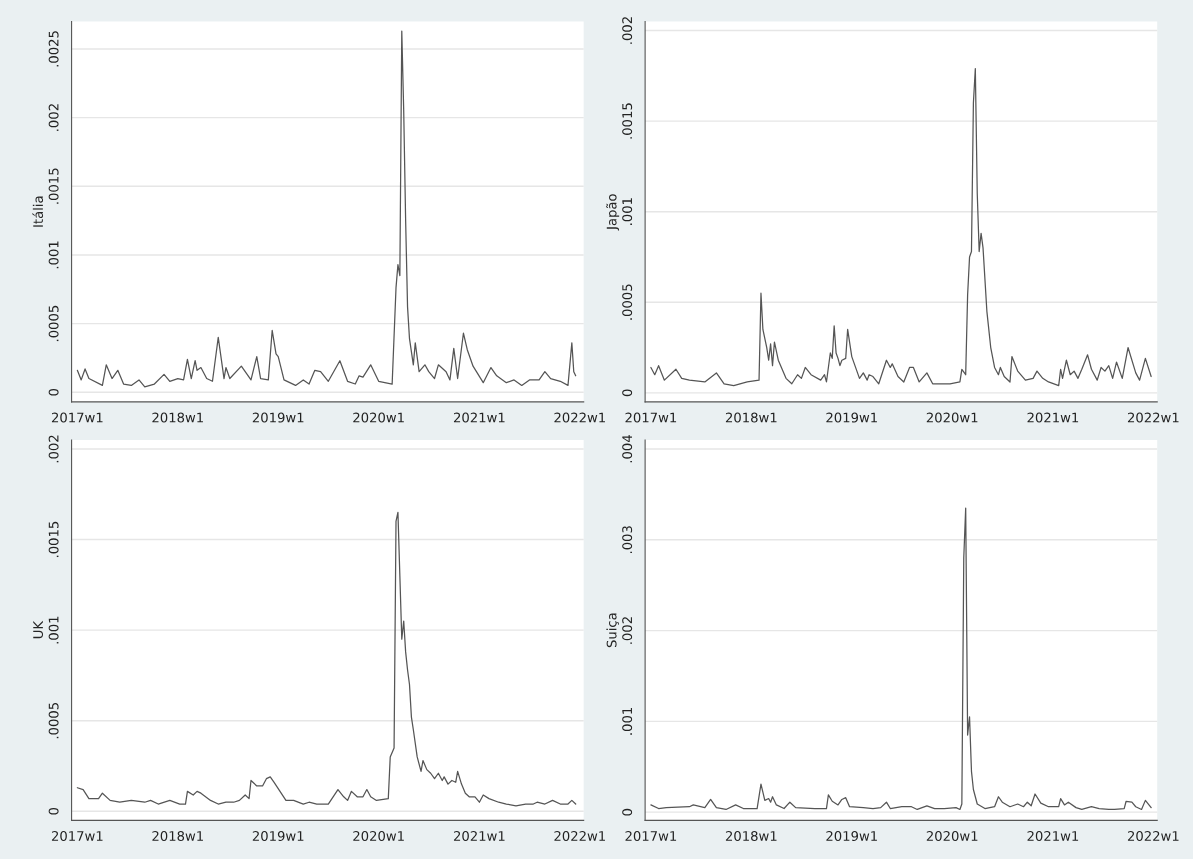 This screenshot has width=1193, height=859. Describe the element at coordinates (612, 630) in the screenshot. I see `y-axis-title: Suiça` at that location.